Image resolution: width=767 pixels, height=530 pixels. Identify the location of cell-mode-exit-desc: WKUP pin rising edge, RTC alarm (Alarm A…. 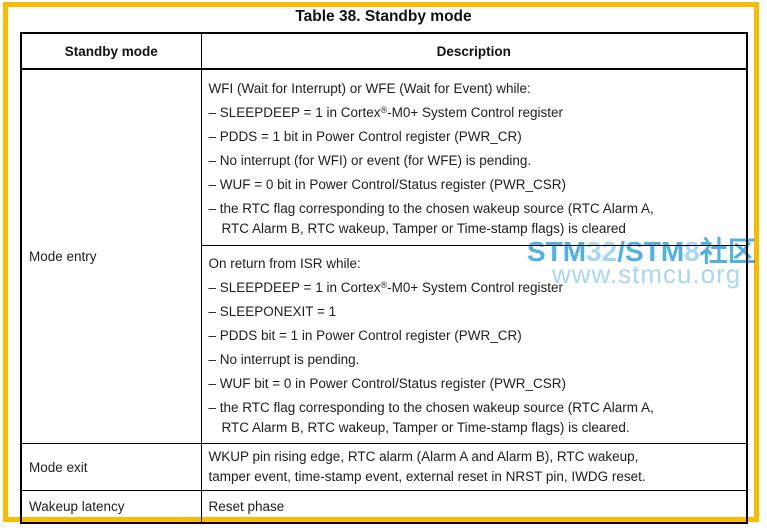
(474, 467).